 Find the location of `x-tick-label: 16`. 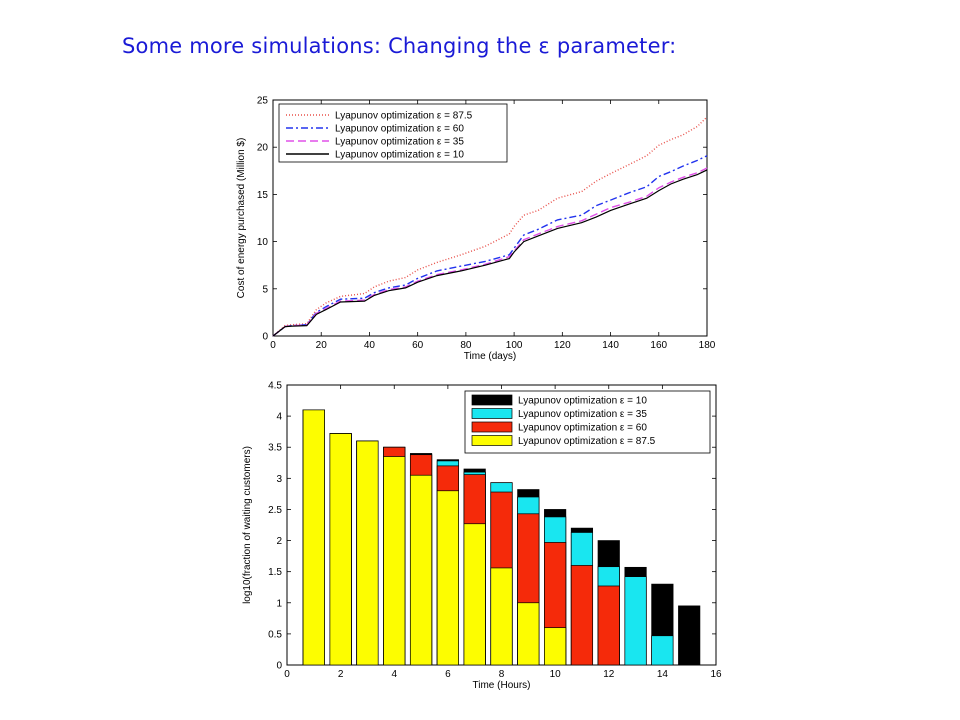

x-tick-label: 16 is located at coordinates (716, 674).